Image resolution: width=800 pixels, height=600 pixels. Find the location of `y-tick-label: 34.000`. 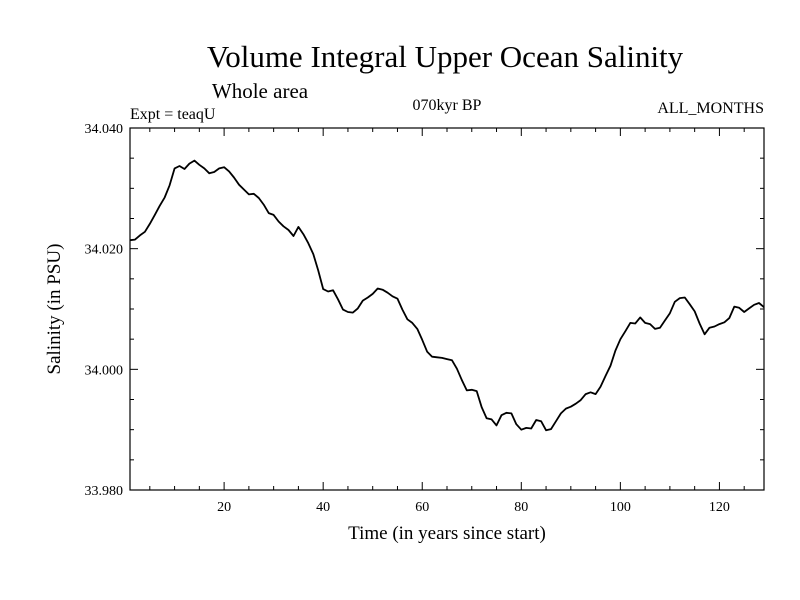

y-tick-label: 34.000 is located at coordinates (104, 370).